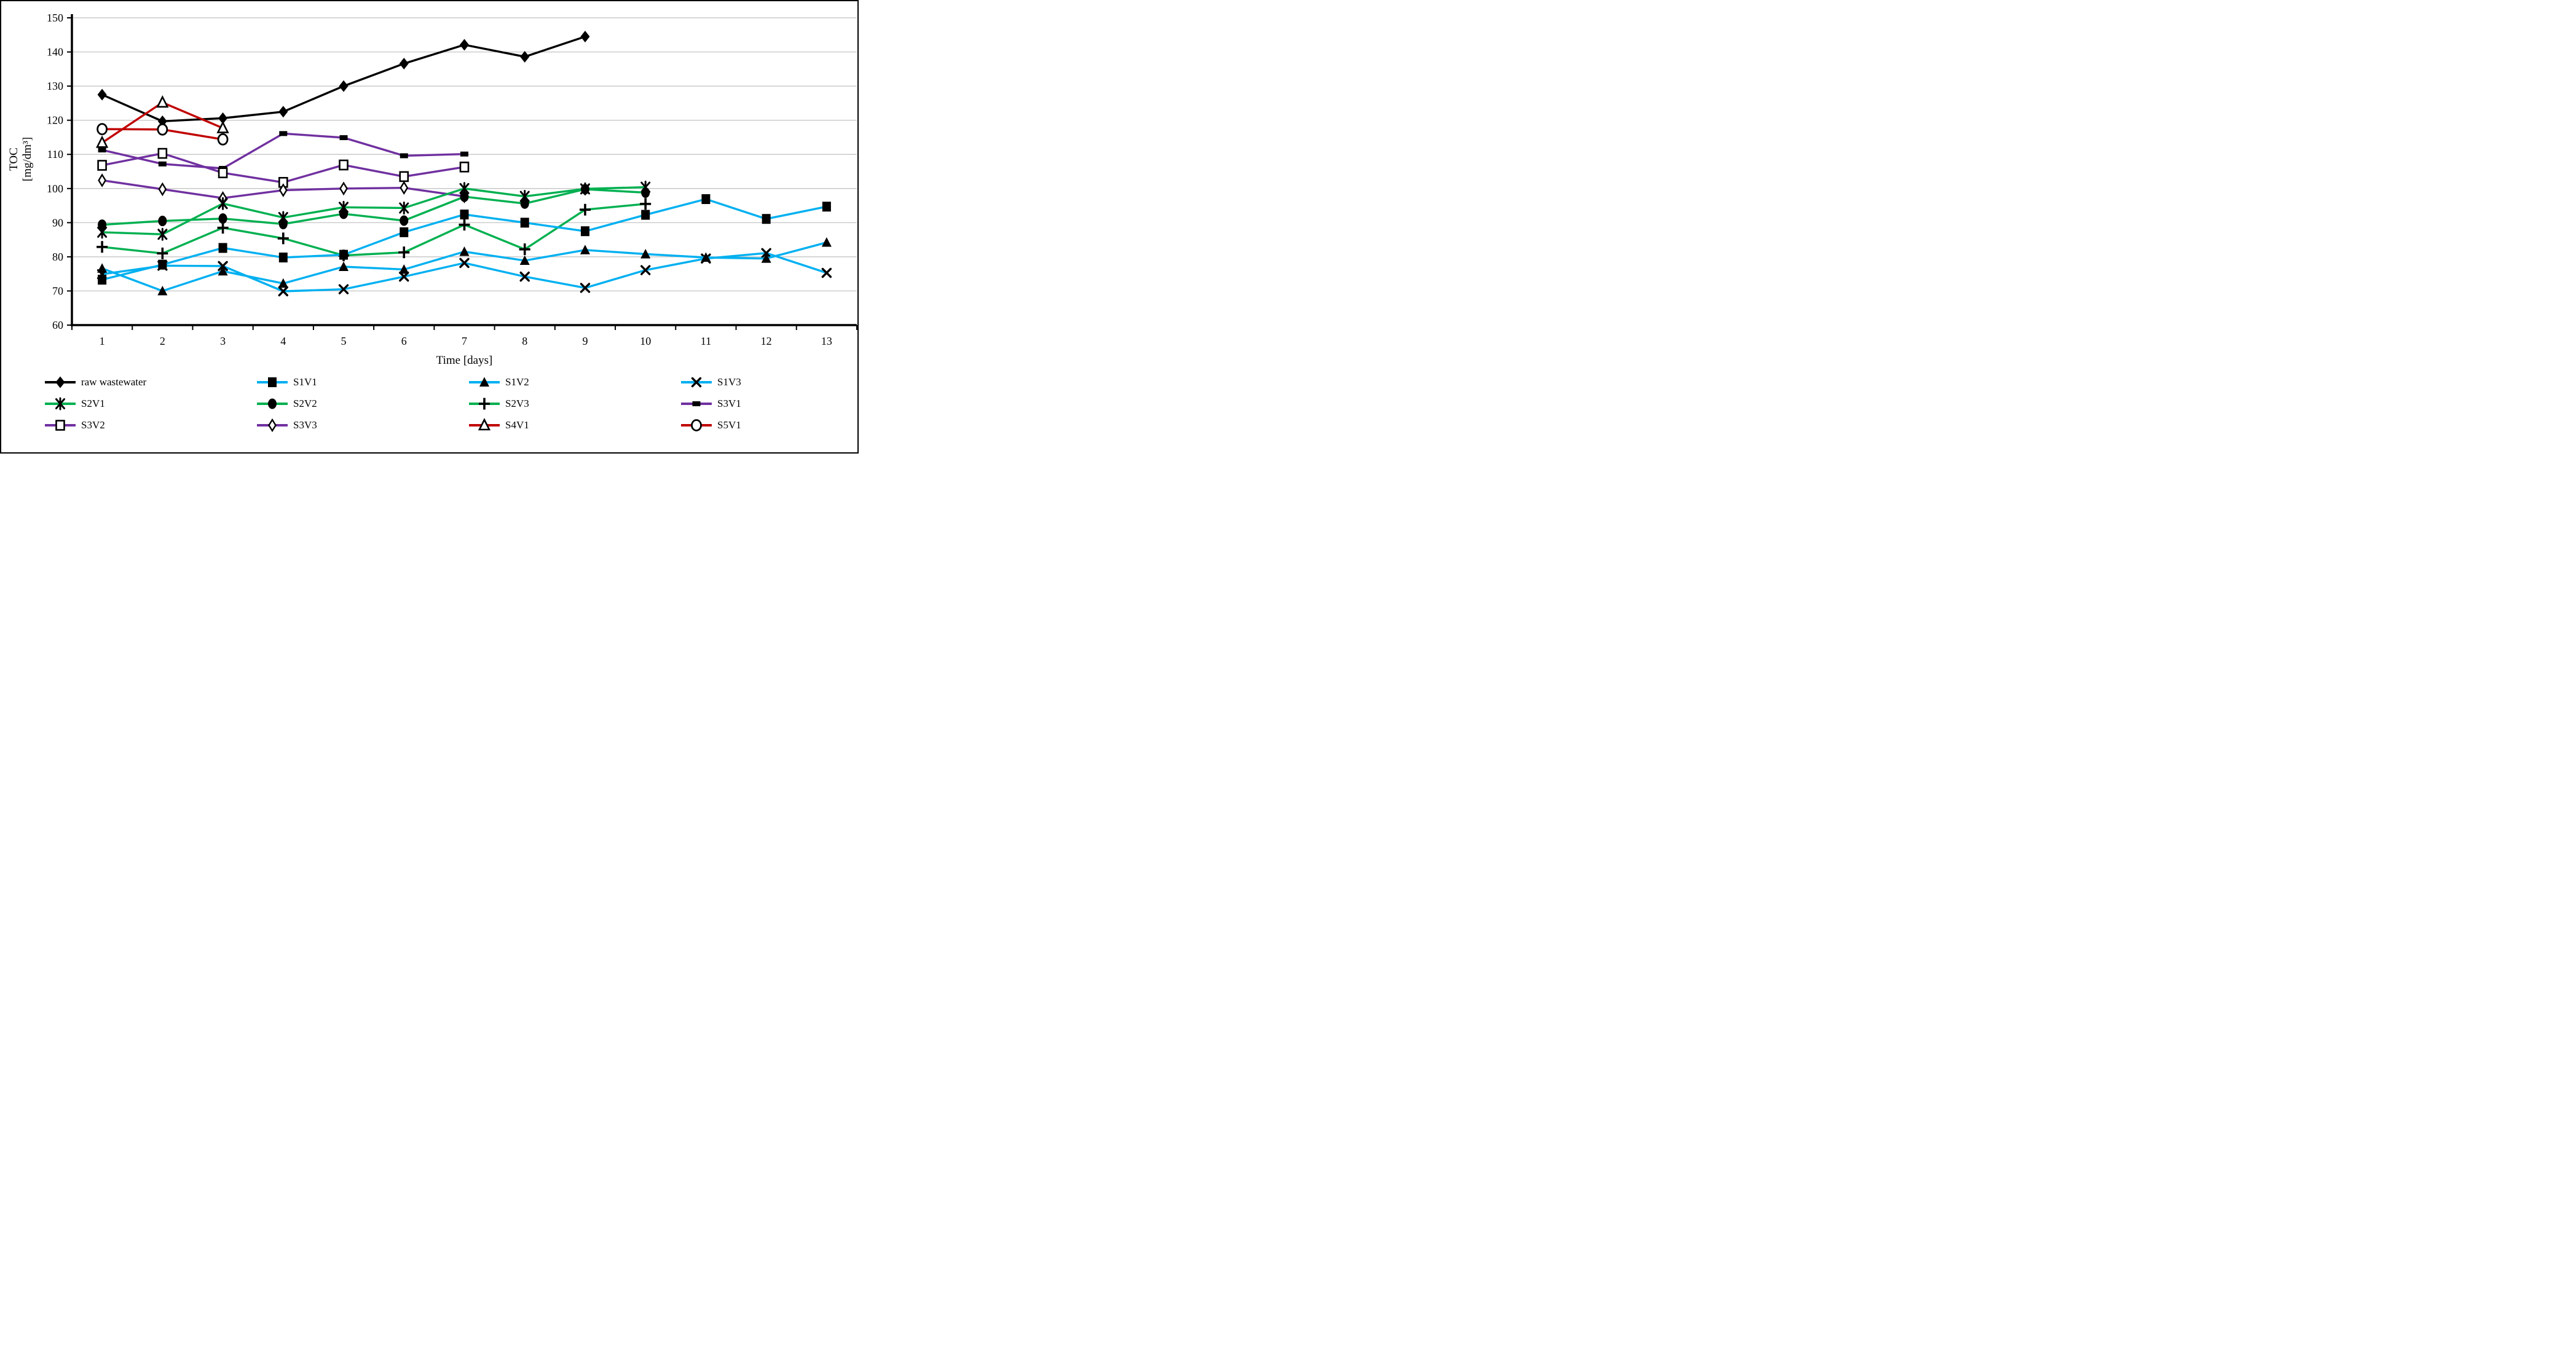 The height and width of the screenshot is (1360, 2576). What do you see at coordinates (150, 404) in the screenshot?
I see `legend-item-S2V1: S2V1` at bounding box center [150, 404].